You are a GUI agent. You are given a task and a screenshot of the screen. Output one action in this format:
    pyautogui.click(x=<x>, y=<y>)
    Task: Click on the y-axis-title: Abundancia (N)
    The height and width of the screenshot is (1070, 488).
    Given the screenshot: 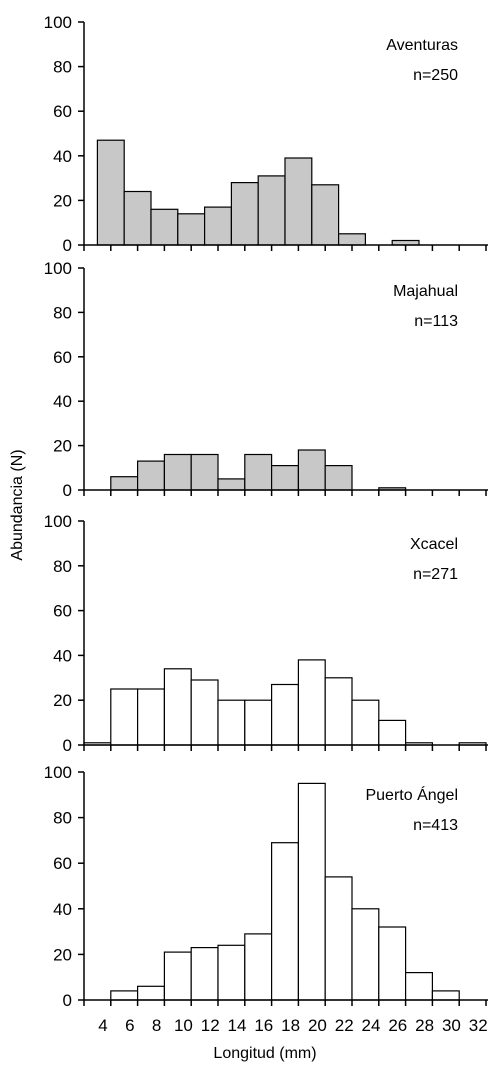 What is the action you would take?
    pyautogui.click(x=17, y=504)
    